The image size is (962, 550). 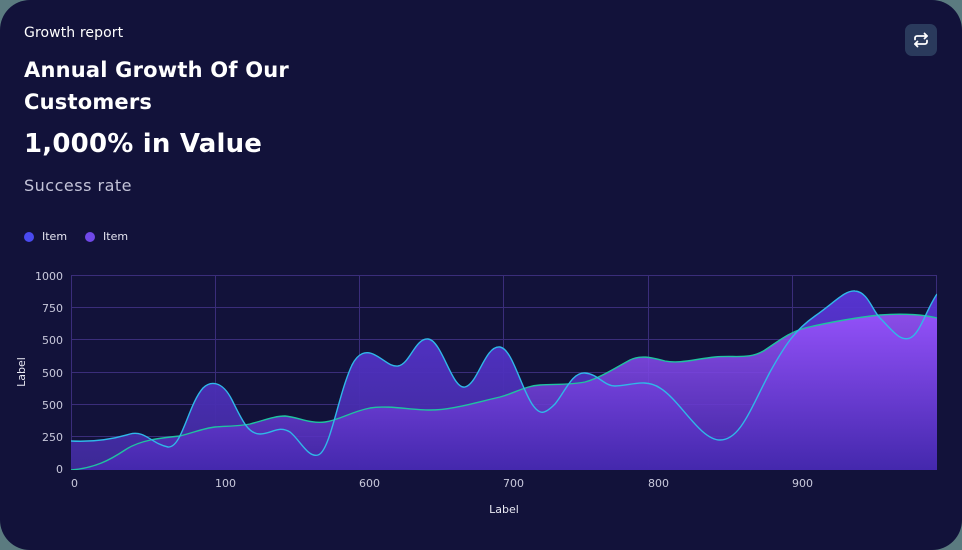 What do you see at coordinates (49, 276) in the screenshot?
I see `svg-text: 1000` at bounding box center [49, 276].